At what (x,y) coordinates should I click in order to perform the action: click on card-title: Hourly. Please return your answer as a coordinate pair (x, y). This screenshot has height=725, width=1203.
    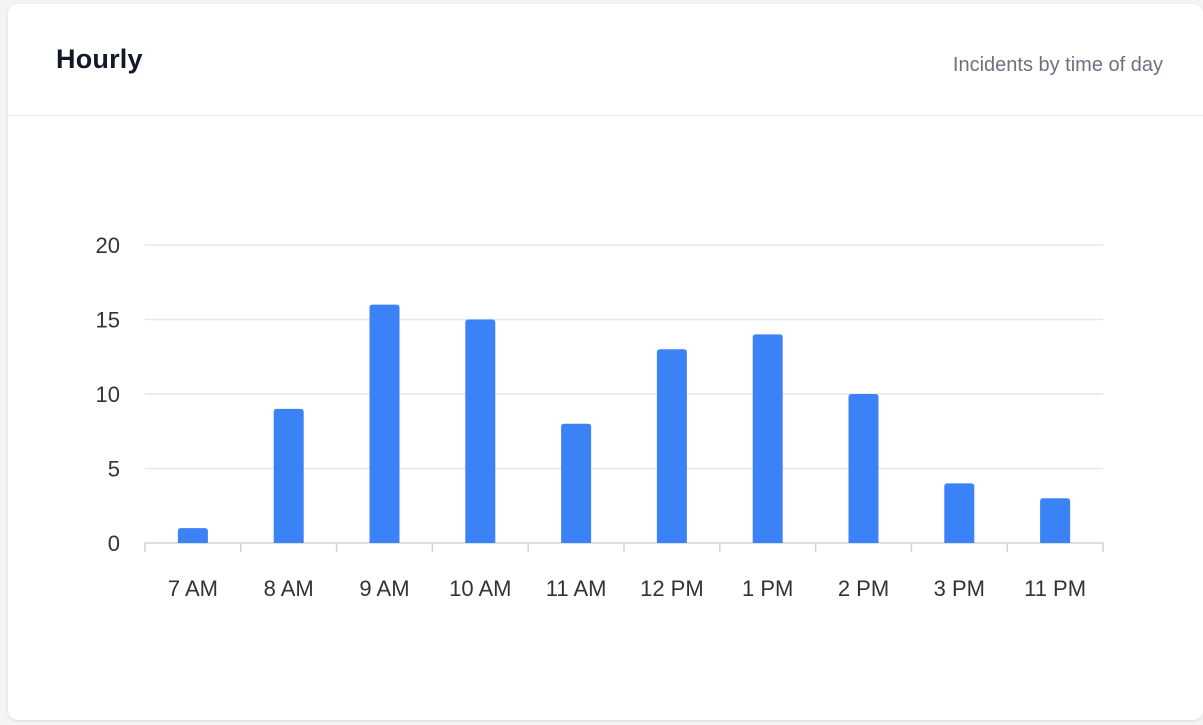
    Looking at the image, I should click on (99, 59).